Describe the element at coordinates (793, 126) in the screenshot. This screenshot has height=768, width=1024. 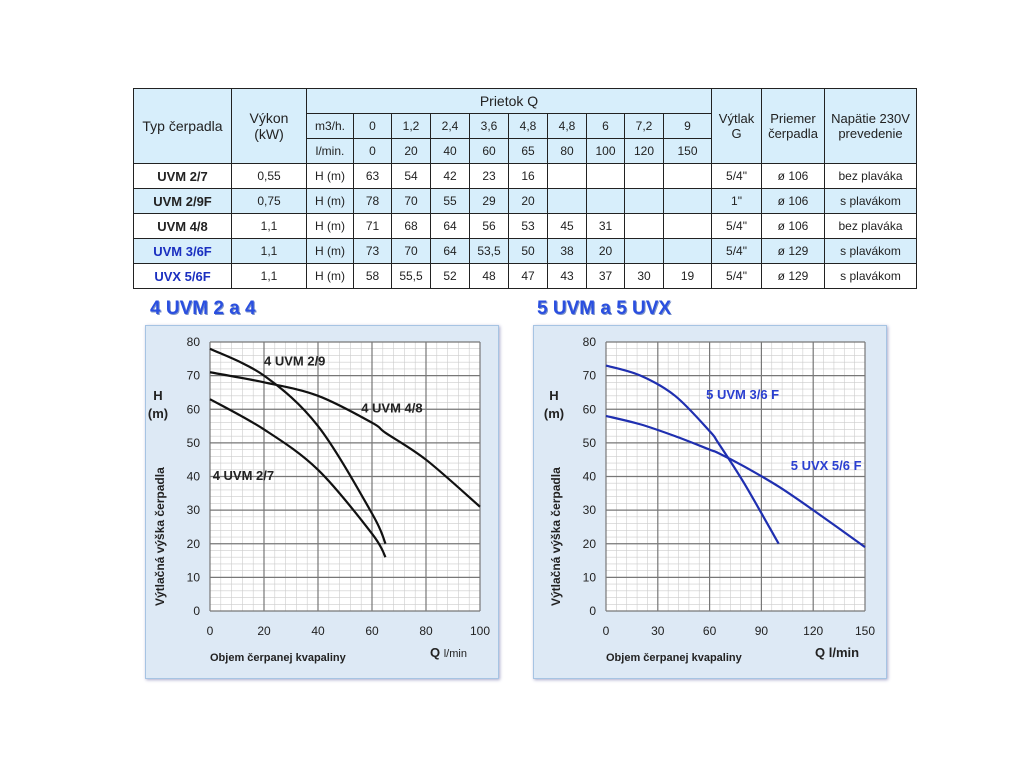
I see `header-diameter: Priemer čerpadla` at that location.